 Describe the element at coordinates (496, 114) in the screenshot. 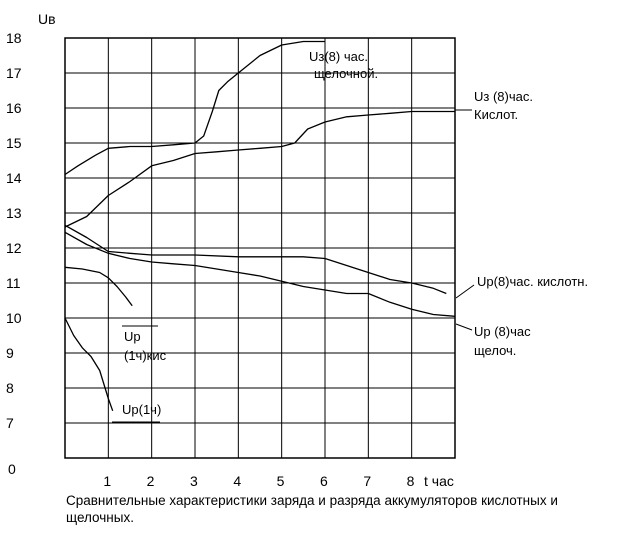

I see `label-acid8-line2: Кислот.` at that location.